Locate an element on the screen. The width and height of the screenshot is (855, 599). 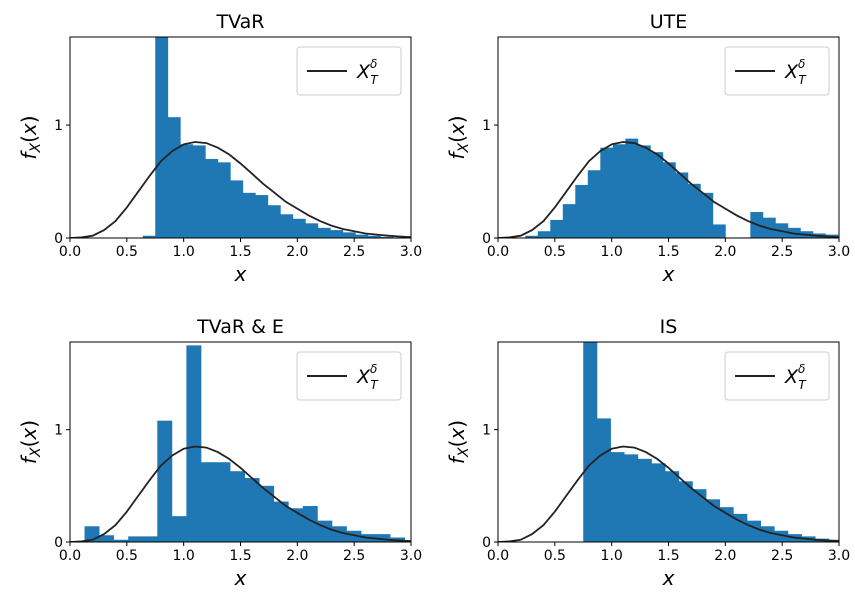
chart-title: TVaR is located at coordinates (240, 22).